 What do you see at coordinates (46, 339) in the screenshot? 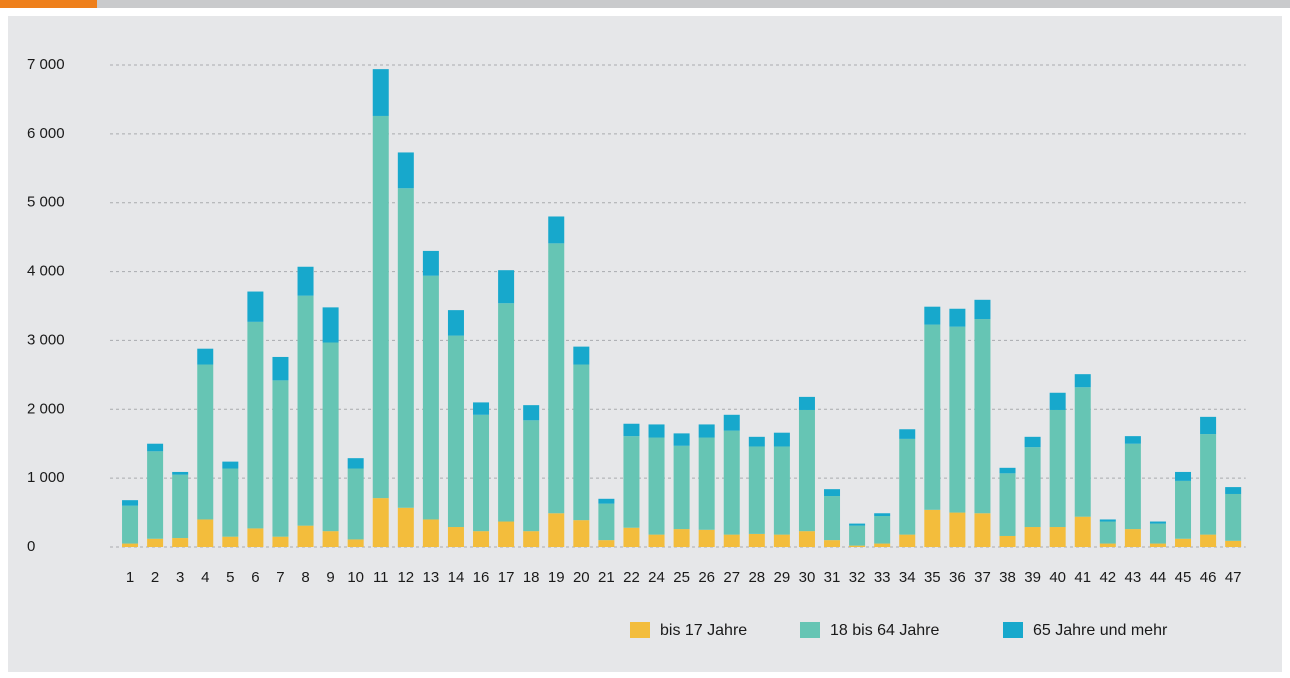
I see `y-tick-label: 3 000` at bounding box center [46, 339].